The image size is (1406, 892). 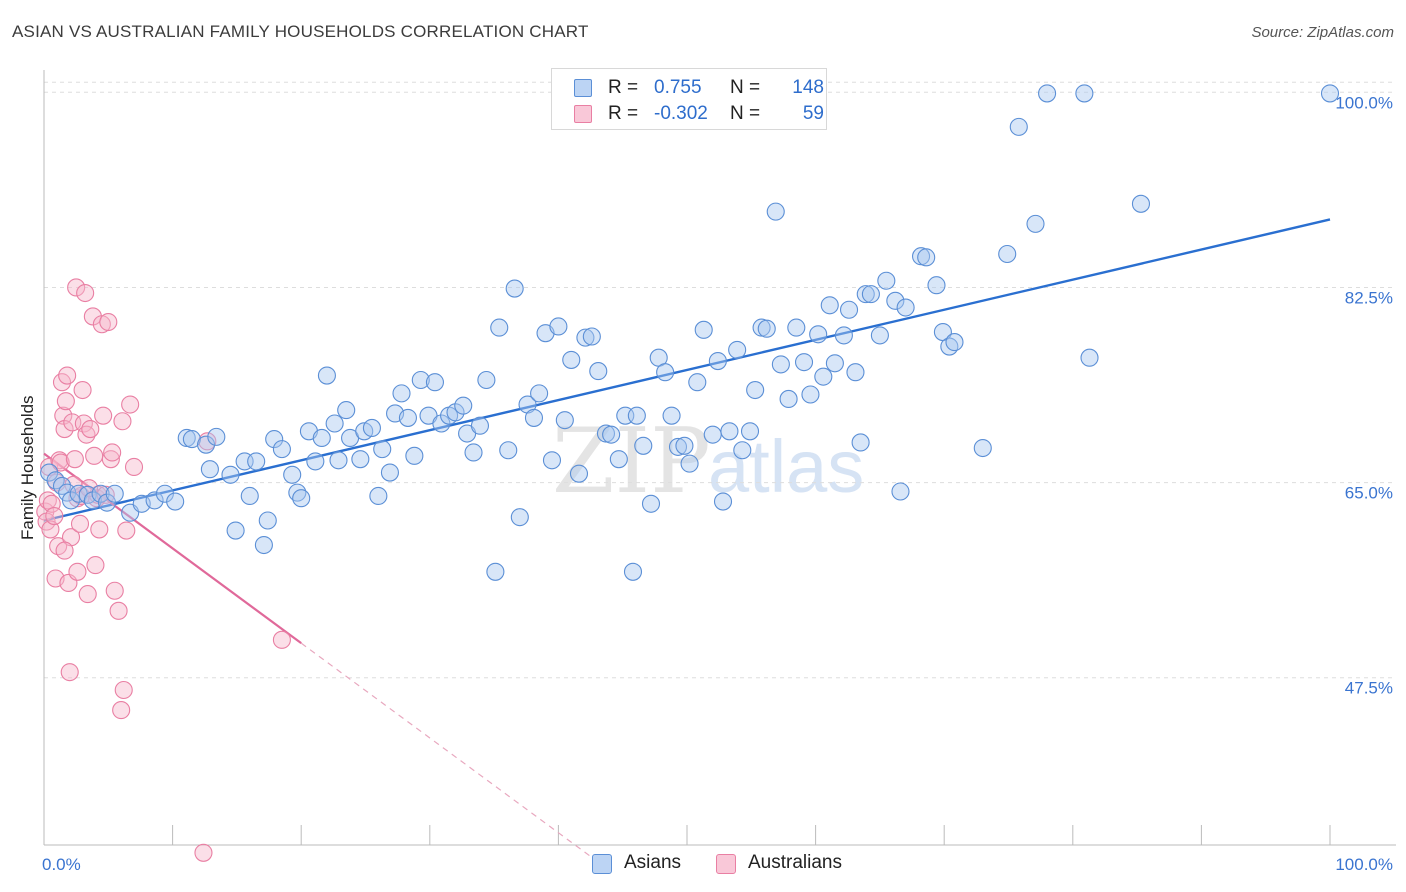 I want to click on x-tick-label: 100.0%, so click(x=1364, y=864).